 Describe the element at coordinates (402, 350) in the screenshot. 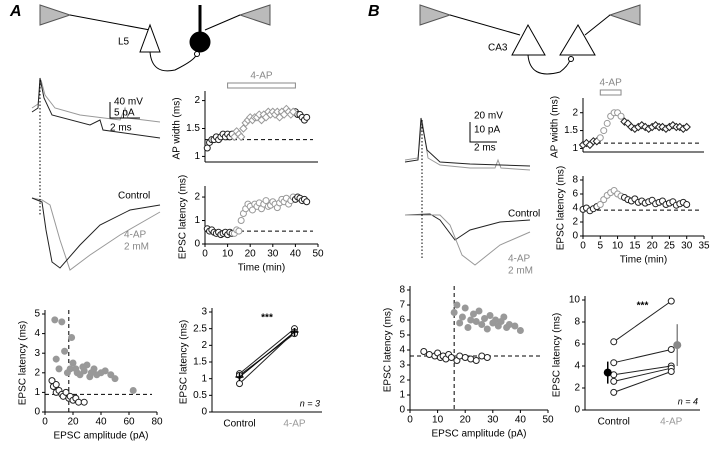

I see `y-tick-label: 4` at that location.